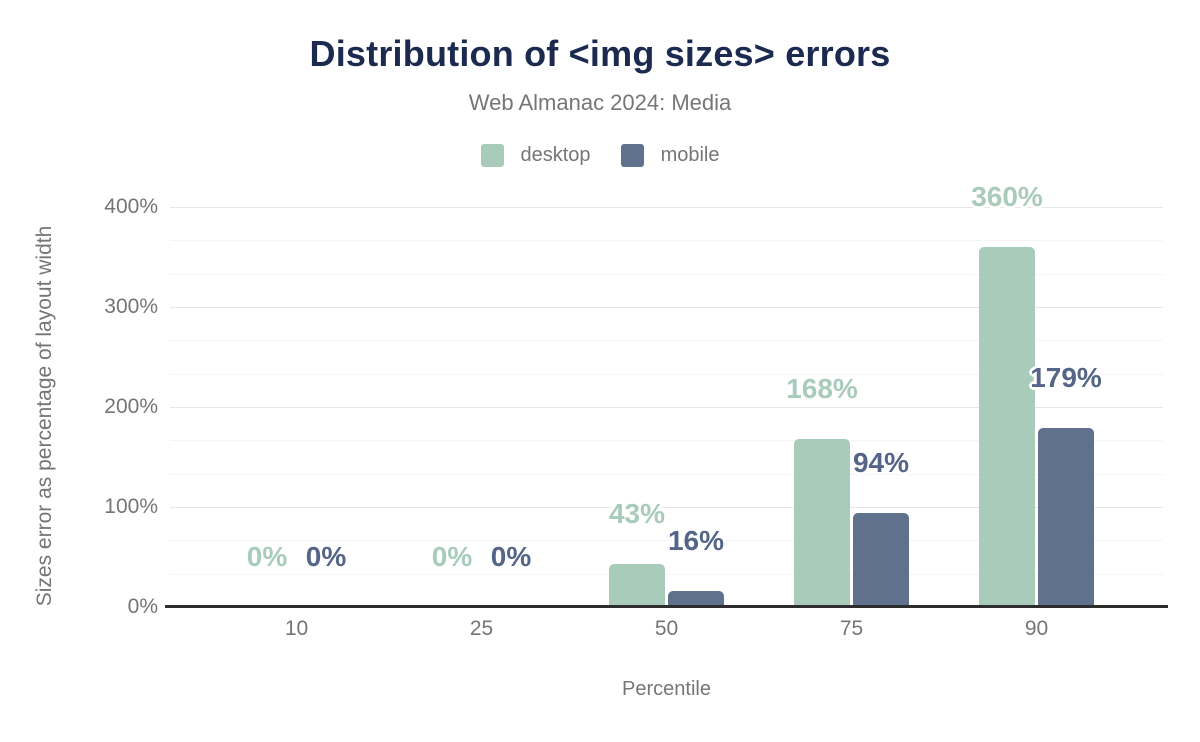  I want to click on y-tick-label: 0%, so click(142, 606).